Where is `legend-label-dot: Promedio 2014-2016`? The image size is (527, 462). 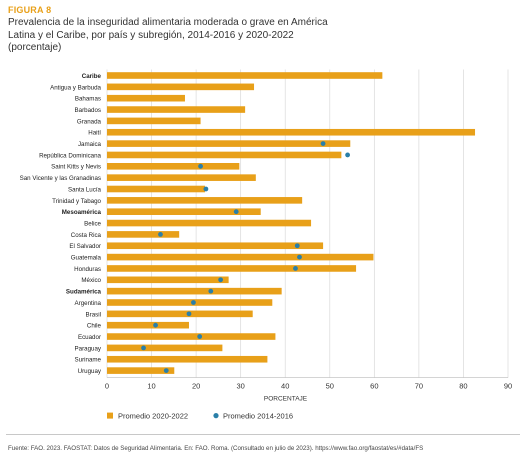 legend-label-dot: Promedio 2014-2016 is located at coordinates (258, 415).